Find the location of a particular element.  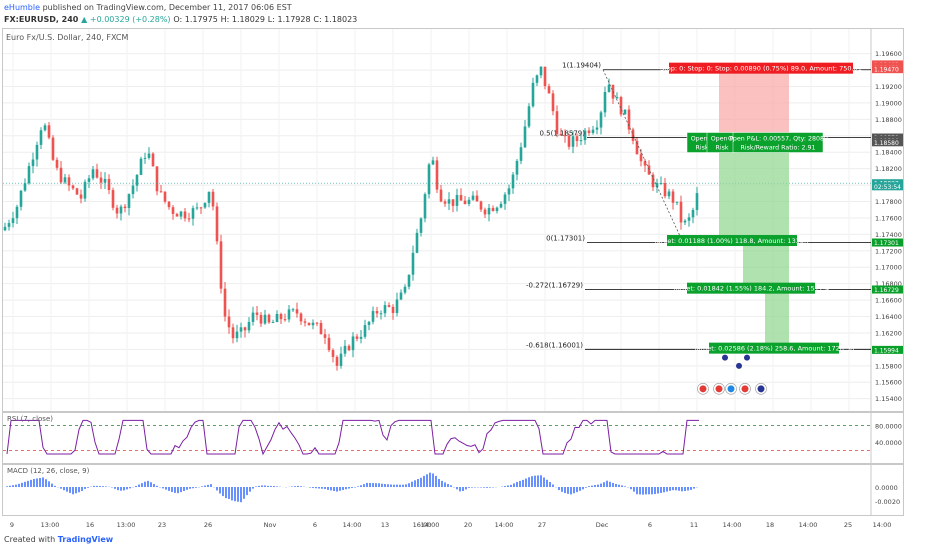

price-tick: 1.16600 is located at coordinates (888, 301).